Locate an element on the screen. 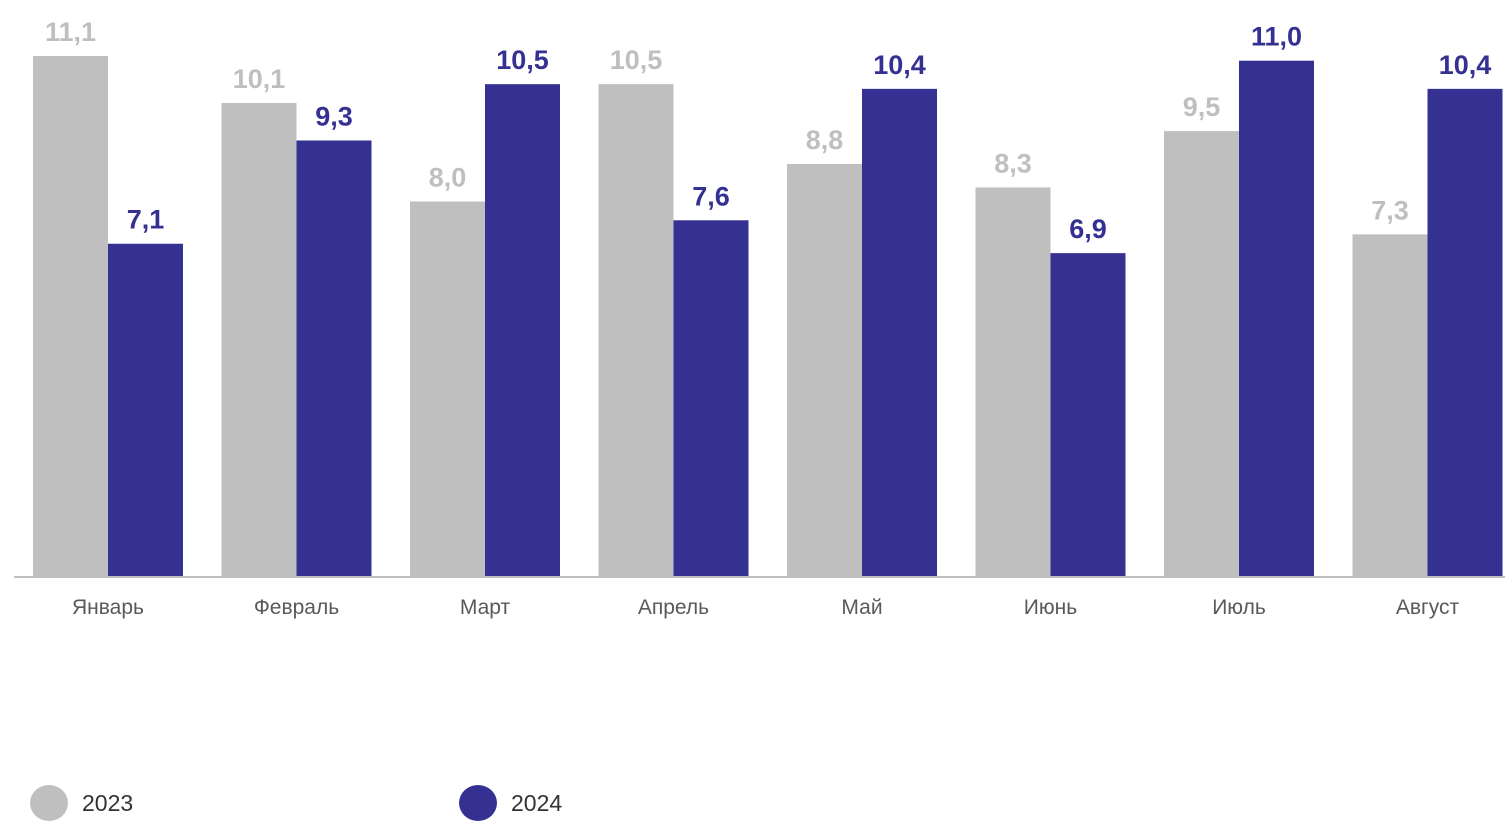 Image resolution: width=1505 pixels, height=821 pixels. data-label-2024-8: 10,4 is located at coordinates (1465, 65).